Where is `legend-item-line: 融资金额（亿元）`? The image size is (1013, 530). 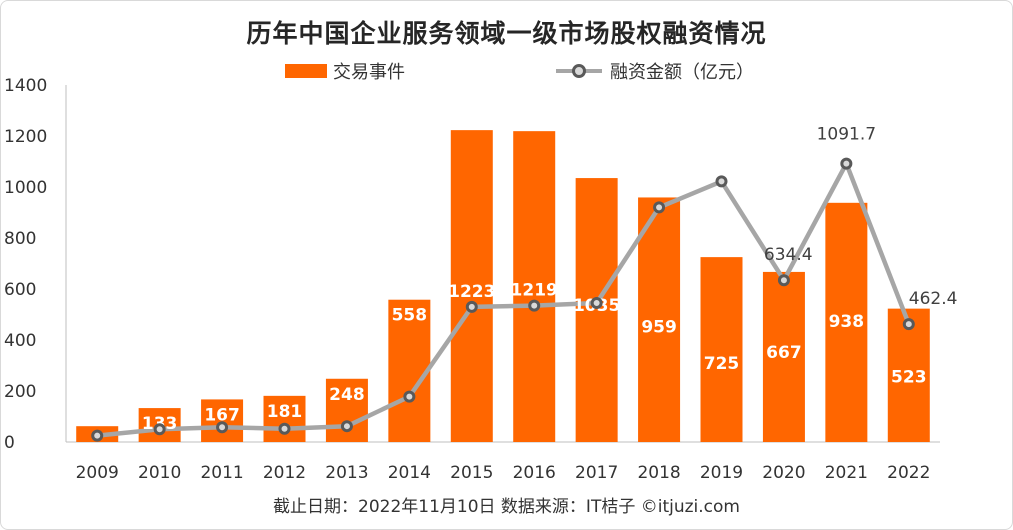
legend-item-line: 融资金额（亿元） is located at coordinates (655, 71).